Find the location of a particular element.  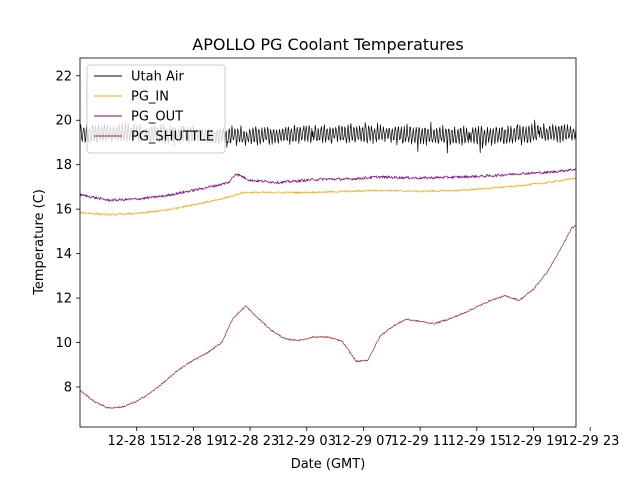

legend-label-pg-shuttle: PG_SHUTTLE is located at coordinates (172, 137).